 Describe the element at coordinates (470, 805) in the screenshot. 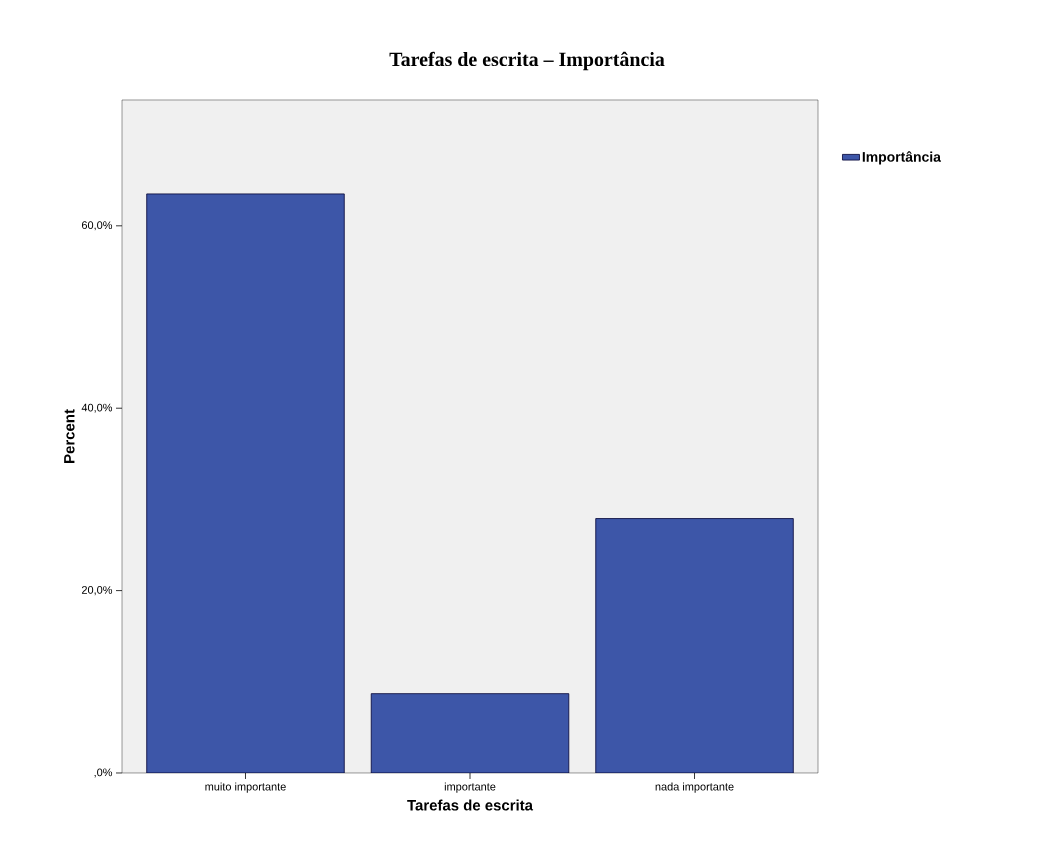

I see `x-axis-title: Tarefas de escrita` at that location.